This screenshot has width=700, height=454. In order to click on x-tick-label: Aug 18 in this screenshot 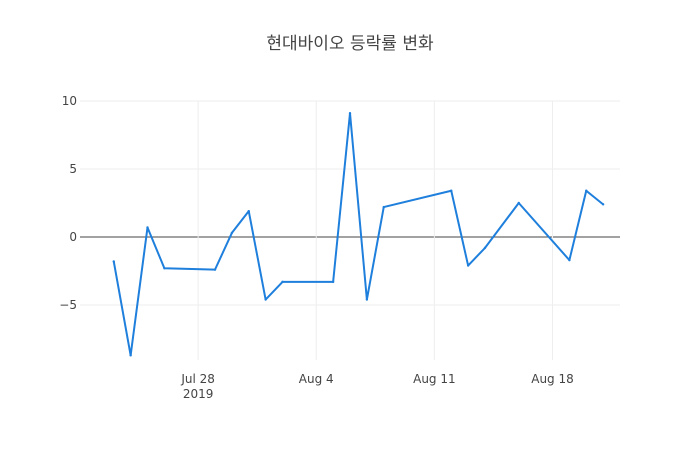, I will do `click(552, 379)`.